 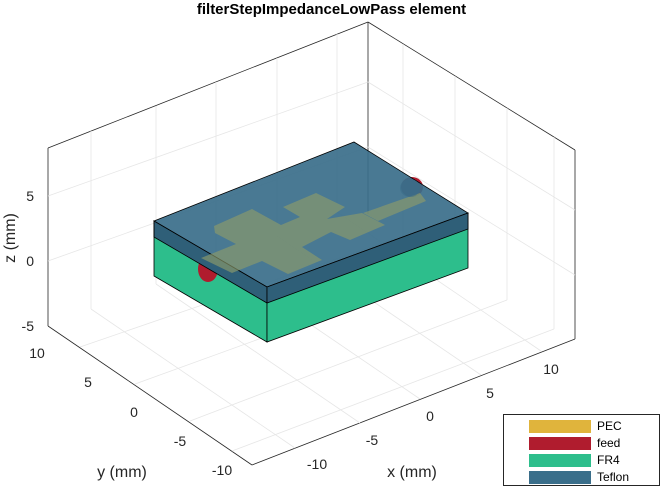 What do you see at coordinates (317, 464) in the screenshot?
I see `x-tick-label: -10` at bounding box center [317, 464].